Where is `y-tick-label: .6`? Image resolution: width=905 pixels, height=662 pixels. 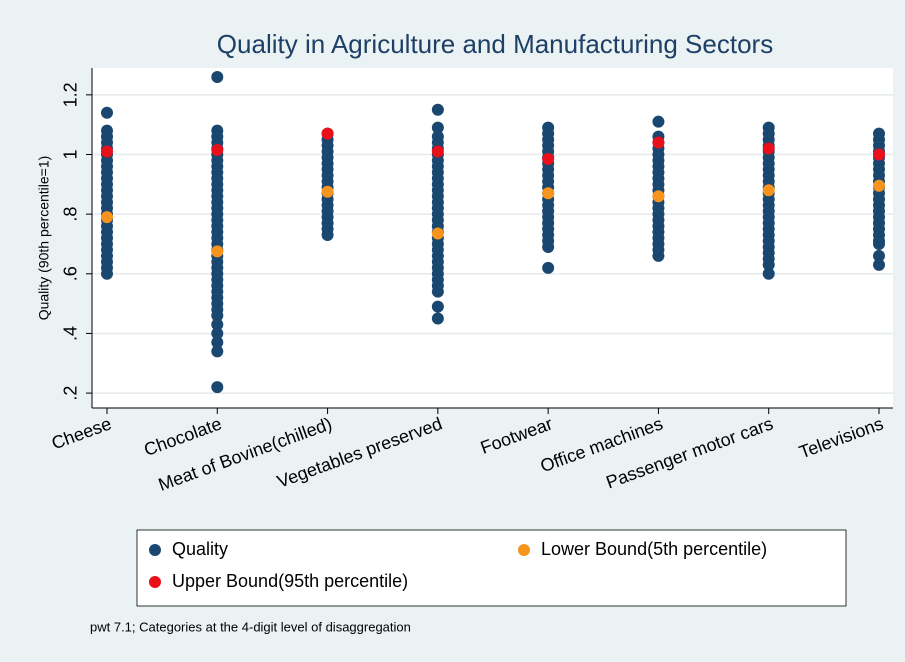 y-tick-label: .6 is located at coordinates (71, 273).